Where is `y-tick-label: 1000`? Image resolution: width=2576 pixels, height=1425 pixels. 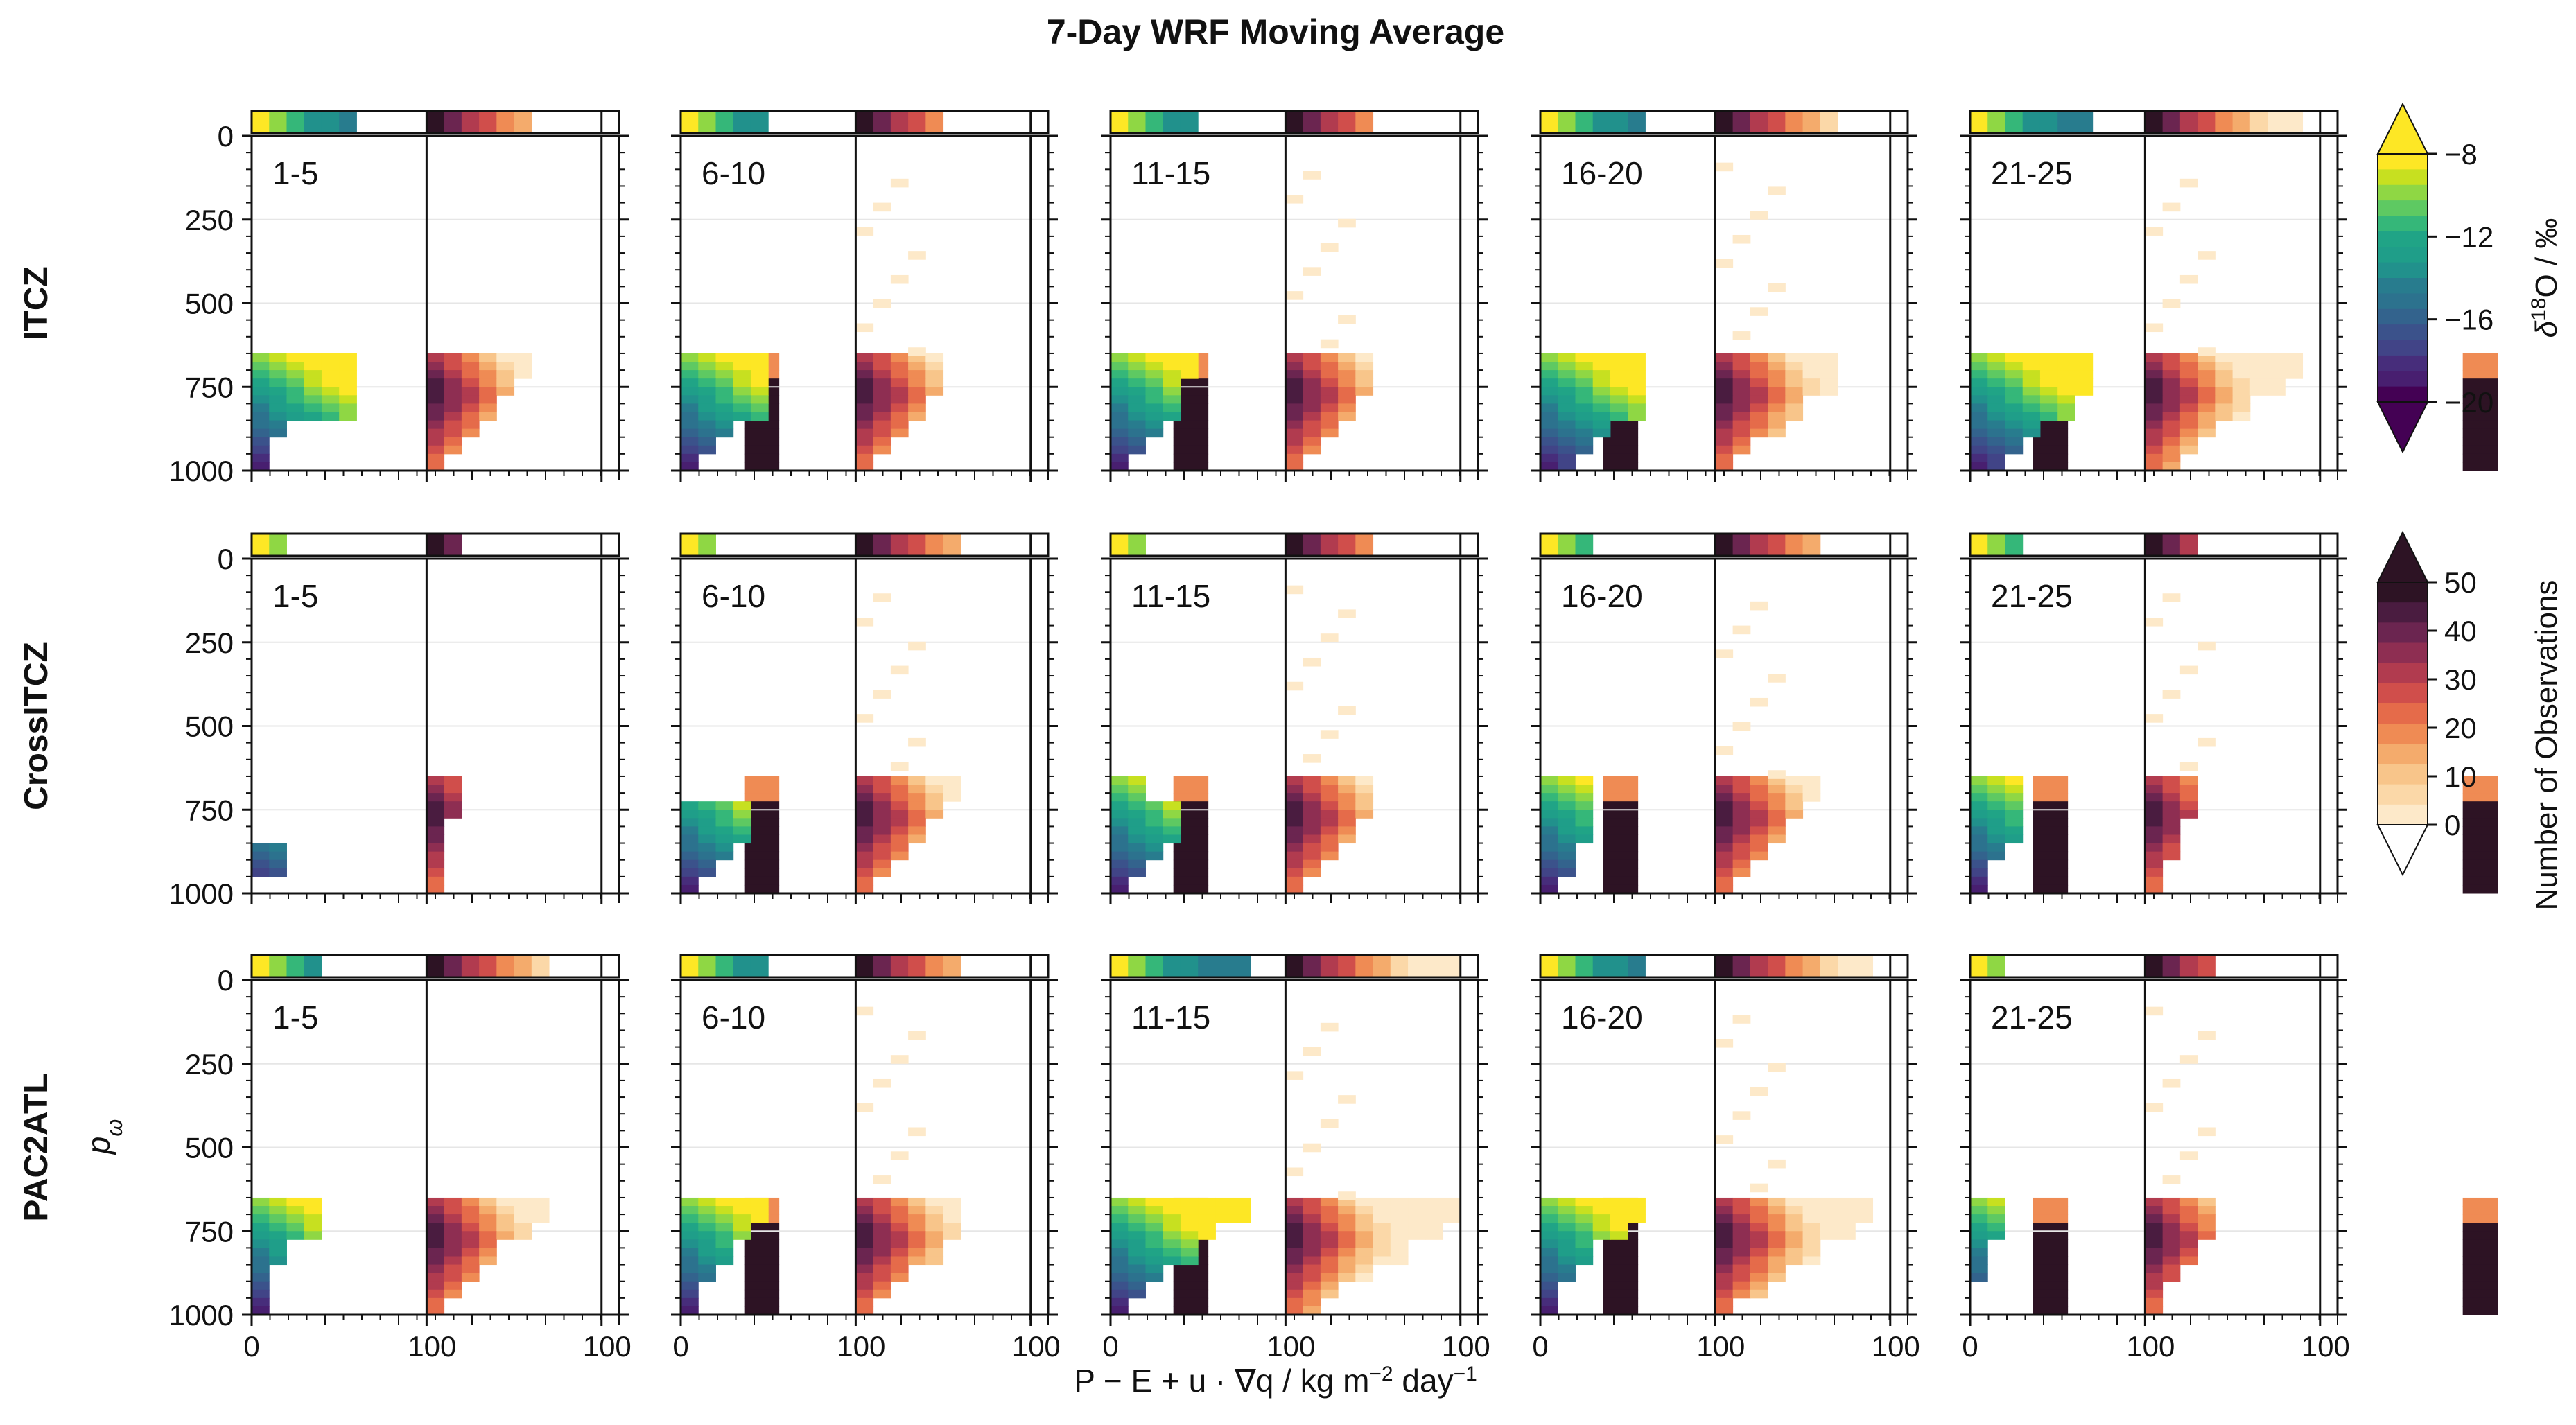
y-tick-label: 1000 is located at coordinates (201, 1315).